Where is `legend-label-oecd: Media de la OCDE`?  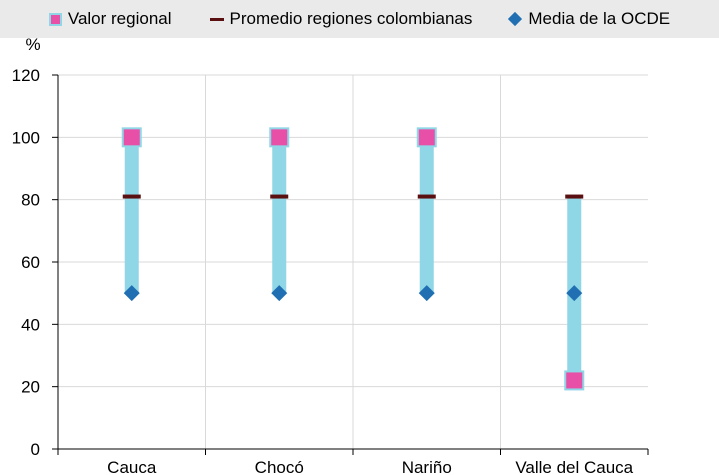 legend-label-oecd: Media de la OCDE is located at coordinates (599, 18).